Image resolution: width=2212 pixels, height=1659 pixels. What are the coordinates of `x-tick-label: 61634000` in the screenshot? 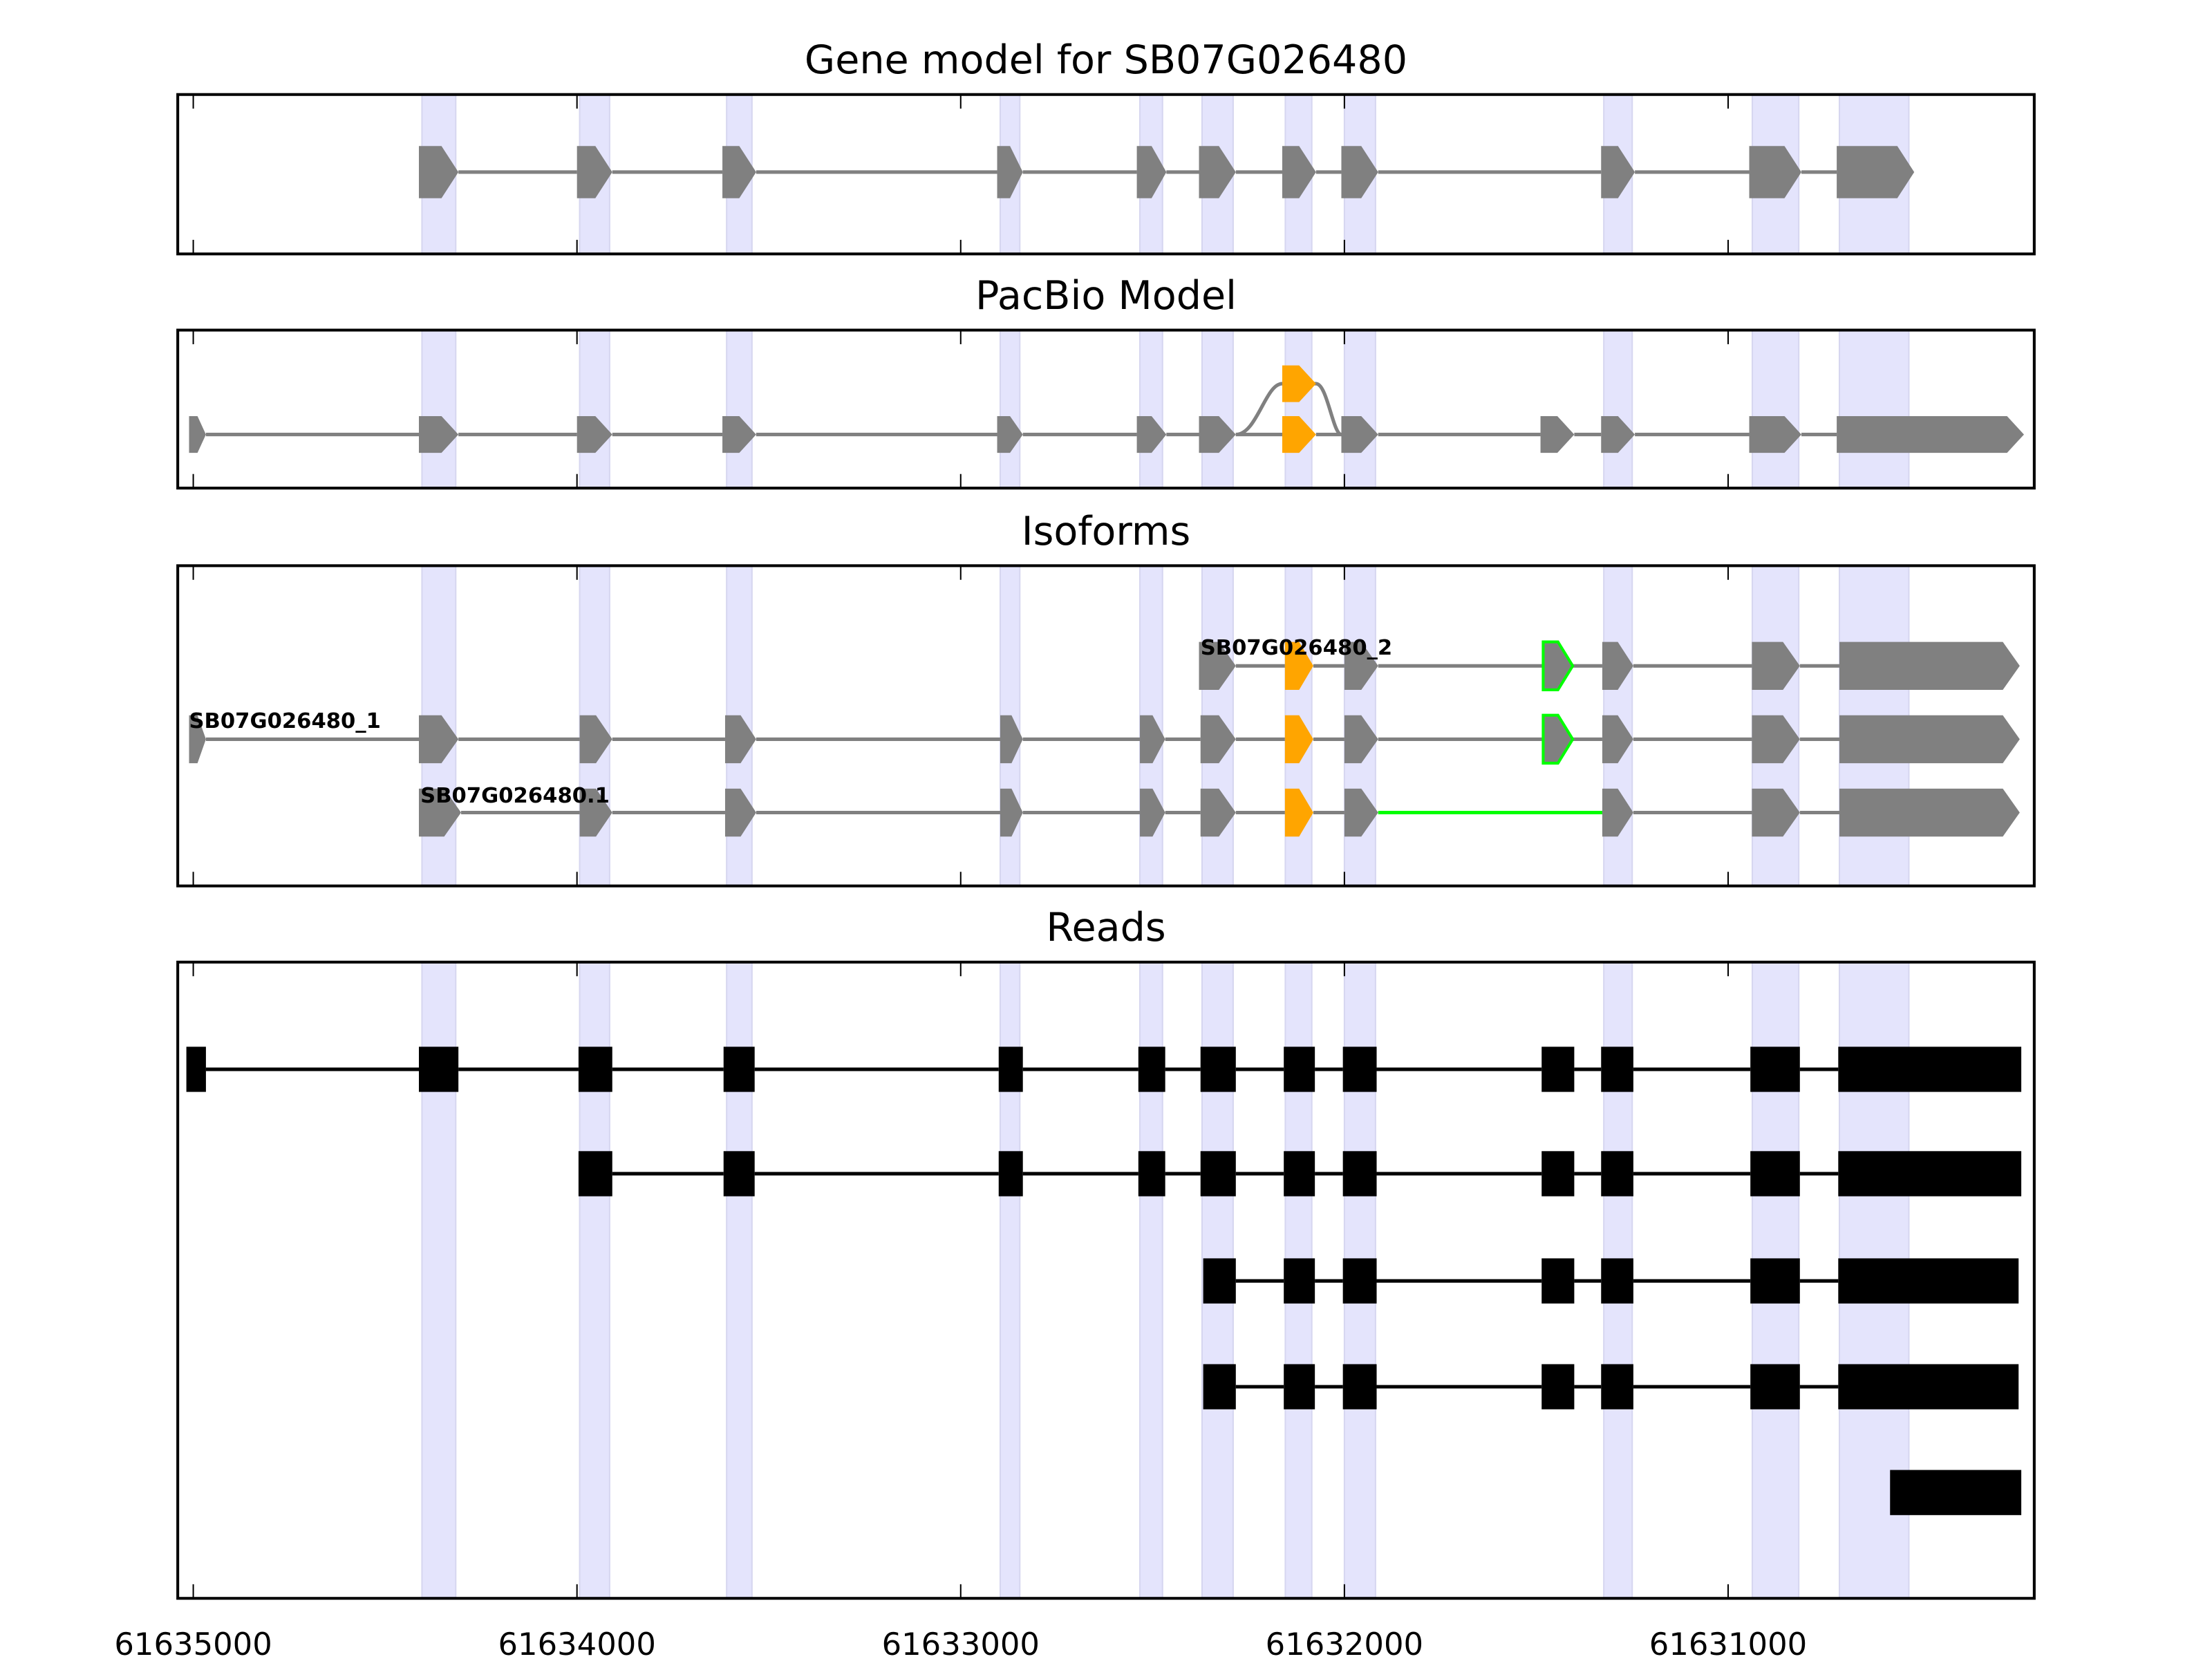 It's located at (576, 1643).